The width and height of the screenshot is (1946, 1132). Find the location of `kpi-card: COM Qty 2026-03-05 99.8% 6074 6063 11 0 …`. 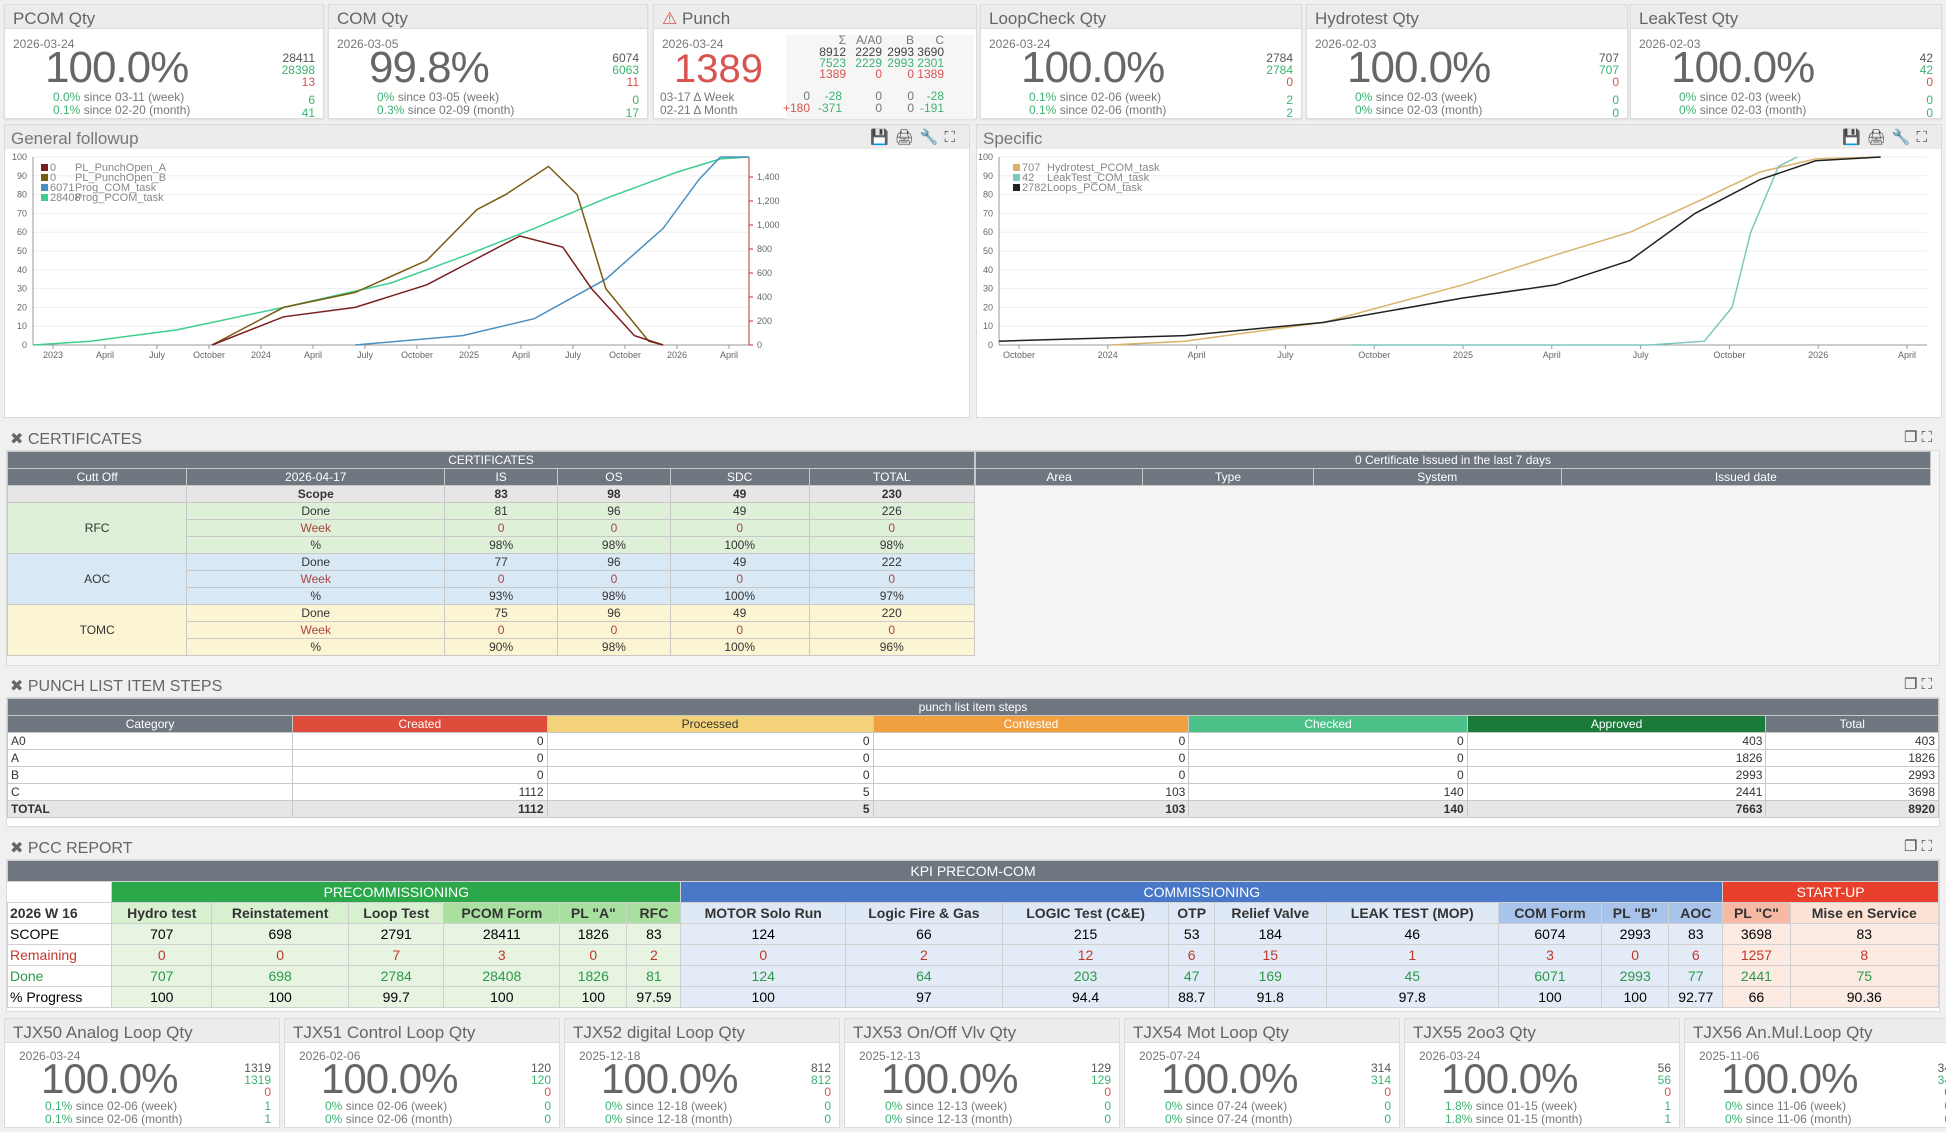

kpi-card: COM Qty 2026-03-05 99.8% 6074 6063 11 0 … is located at coordinates (488, 62).